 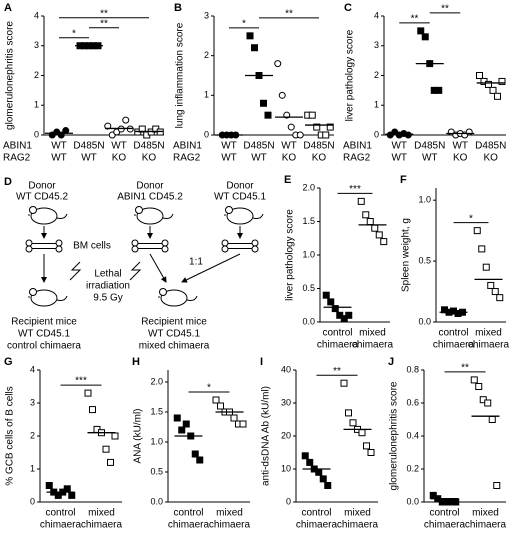 I want to click on recipient-label: control chimaera, so click(x=44, y=346).